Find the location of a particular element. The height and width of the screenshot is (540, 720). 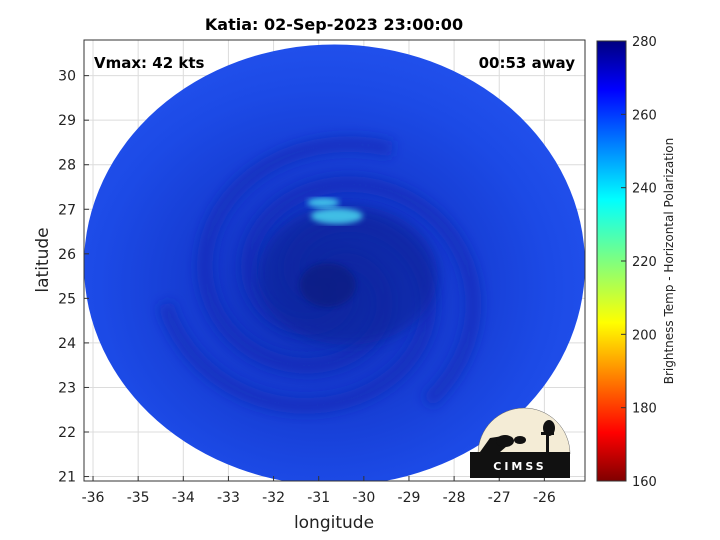

y-tick-label: 27 is located at coordinates (67, 210).